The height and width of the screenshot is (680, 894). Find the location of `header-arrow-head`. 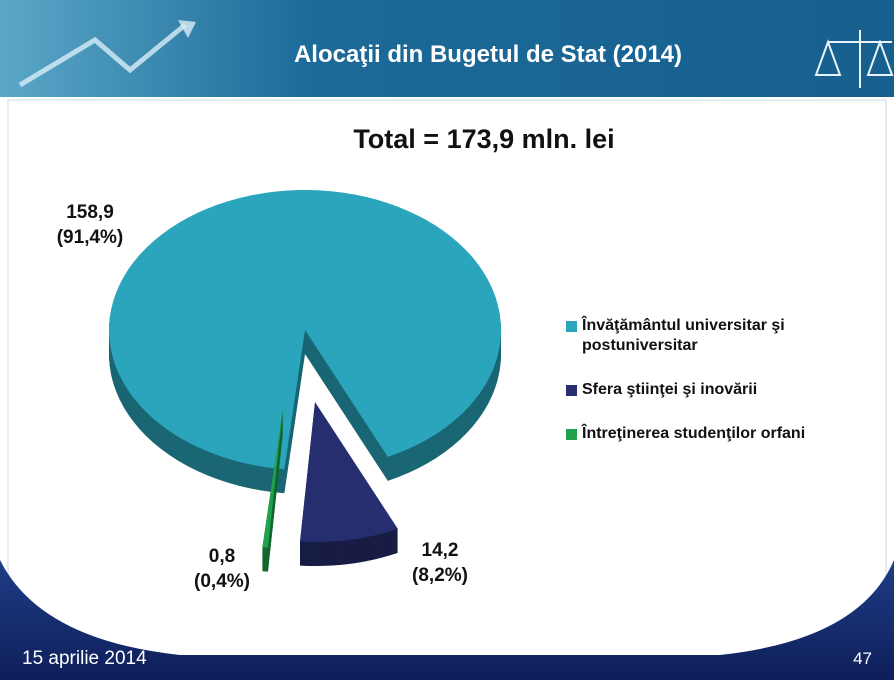

header-arrow-head is located at coordinates (187, 29).